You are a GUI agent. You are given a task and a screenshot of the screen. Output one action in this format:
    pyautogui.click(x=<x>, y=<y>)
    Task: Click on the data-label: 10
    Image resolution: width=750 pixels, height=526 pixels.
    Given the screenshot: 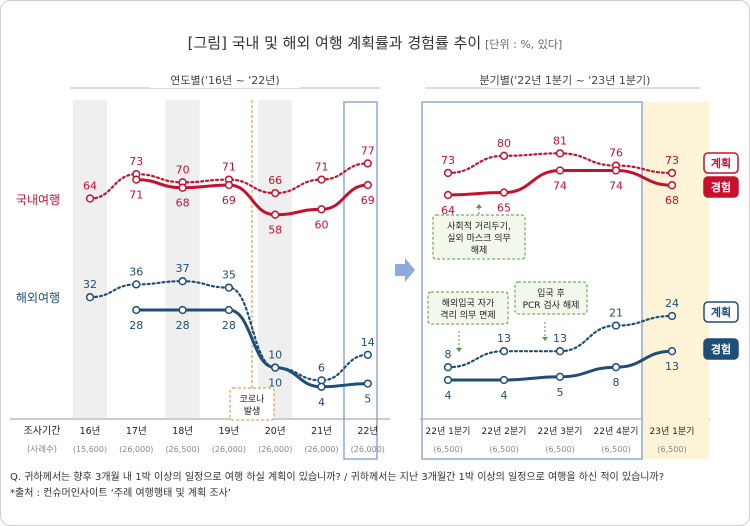 What is the action you would take?
    pyautogui.click(x=275, y=383)
    